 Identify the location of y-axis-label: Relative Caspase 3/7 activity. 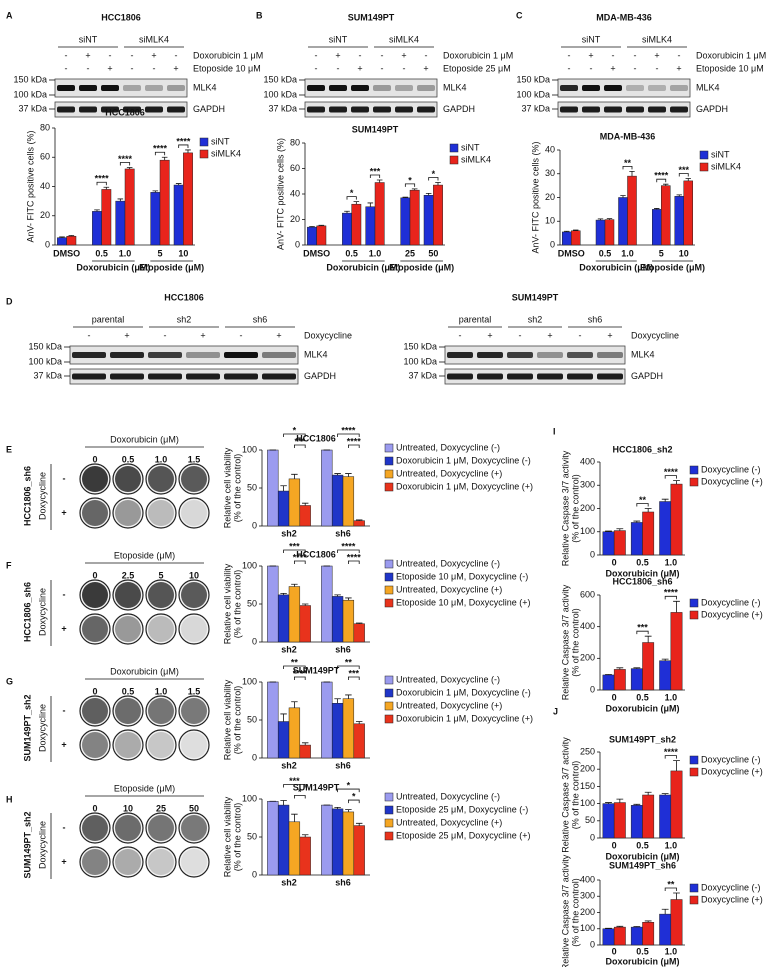
(565, 795).